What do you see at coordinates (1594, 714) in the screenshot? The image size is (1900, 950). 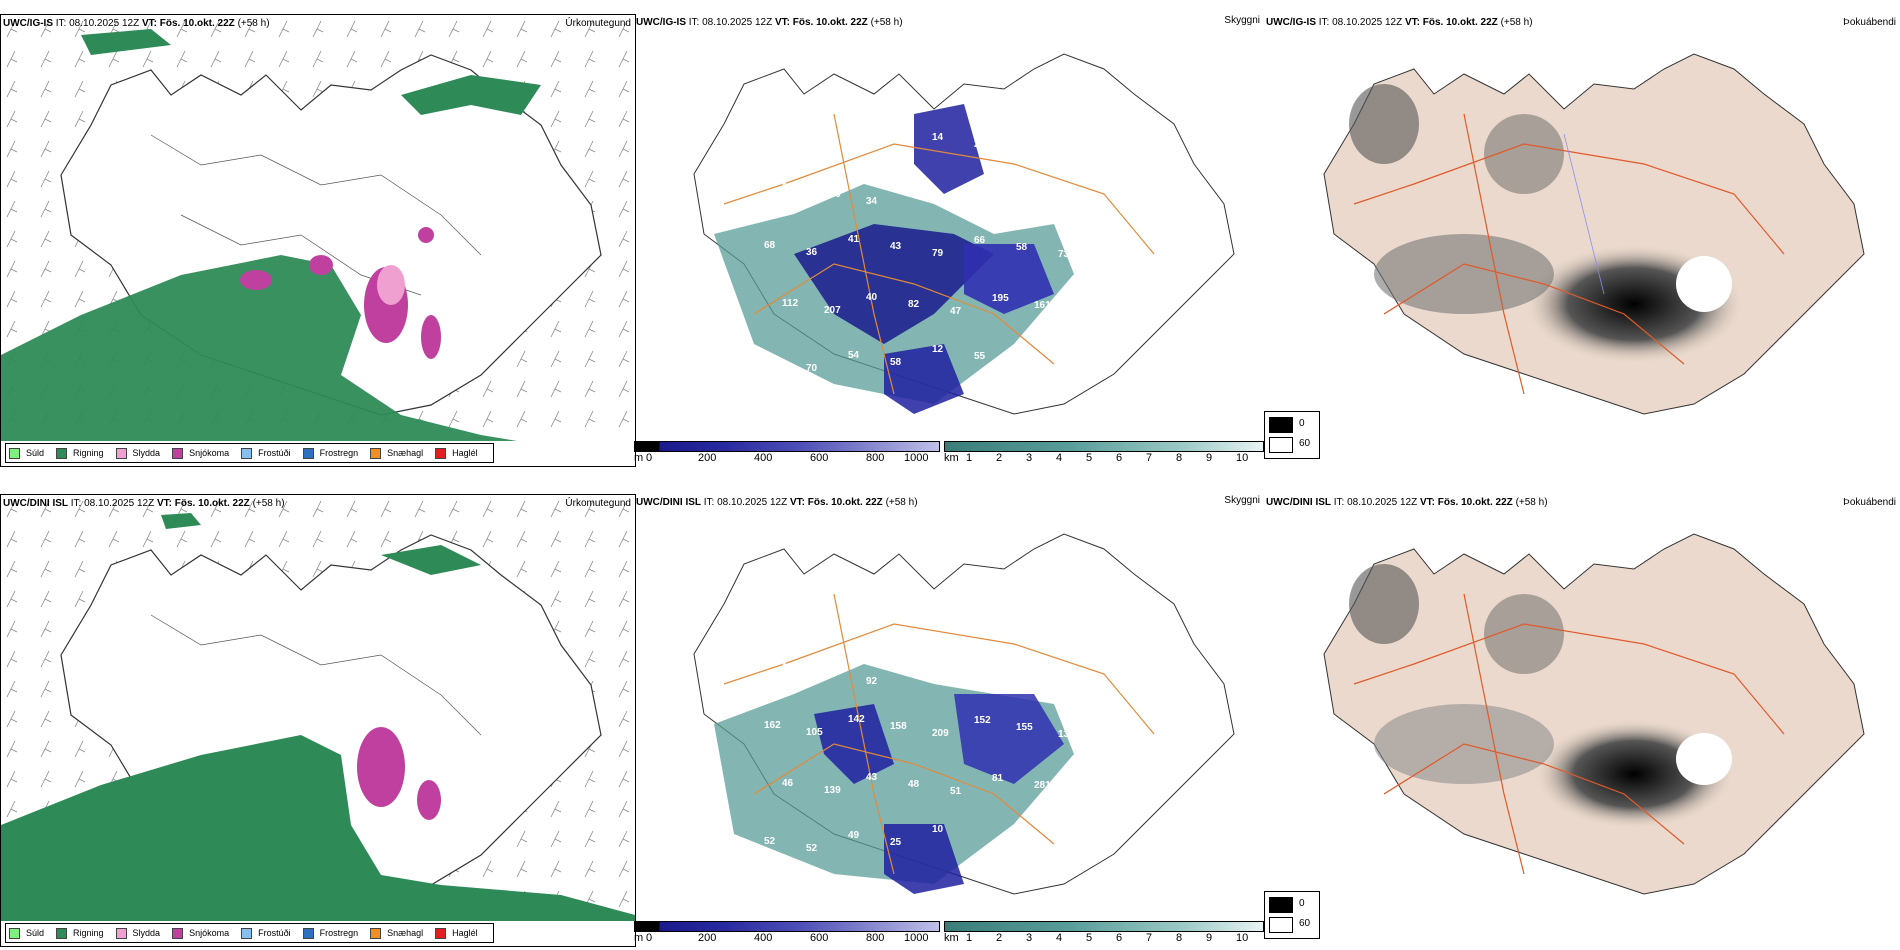 I see `fog-map-row2` at bounding box center [1594, 714].